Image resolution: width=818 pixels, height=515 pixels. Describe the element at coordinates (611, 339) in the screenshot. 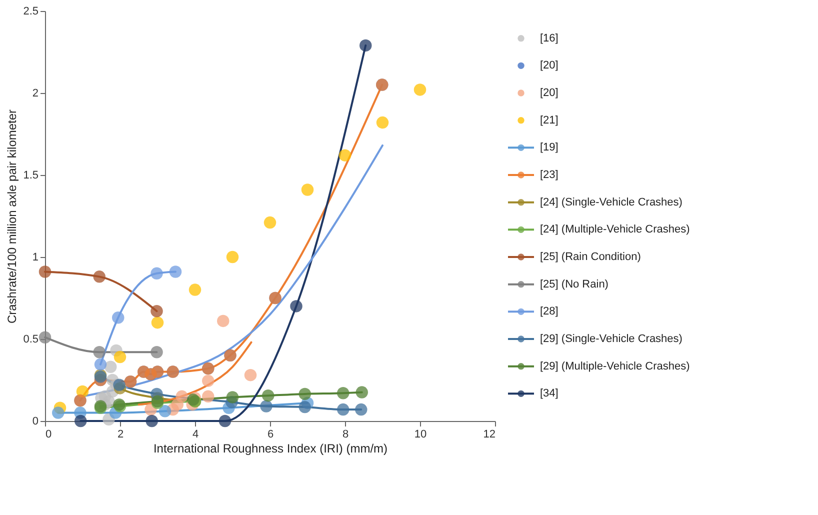

I see `legend-label: [29] (Single-Vehicle Crashes)` at that location.